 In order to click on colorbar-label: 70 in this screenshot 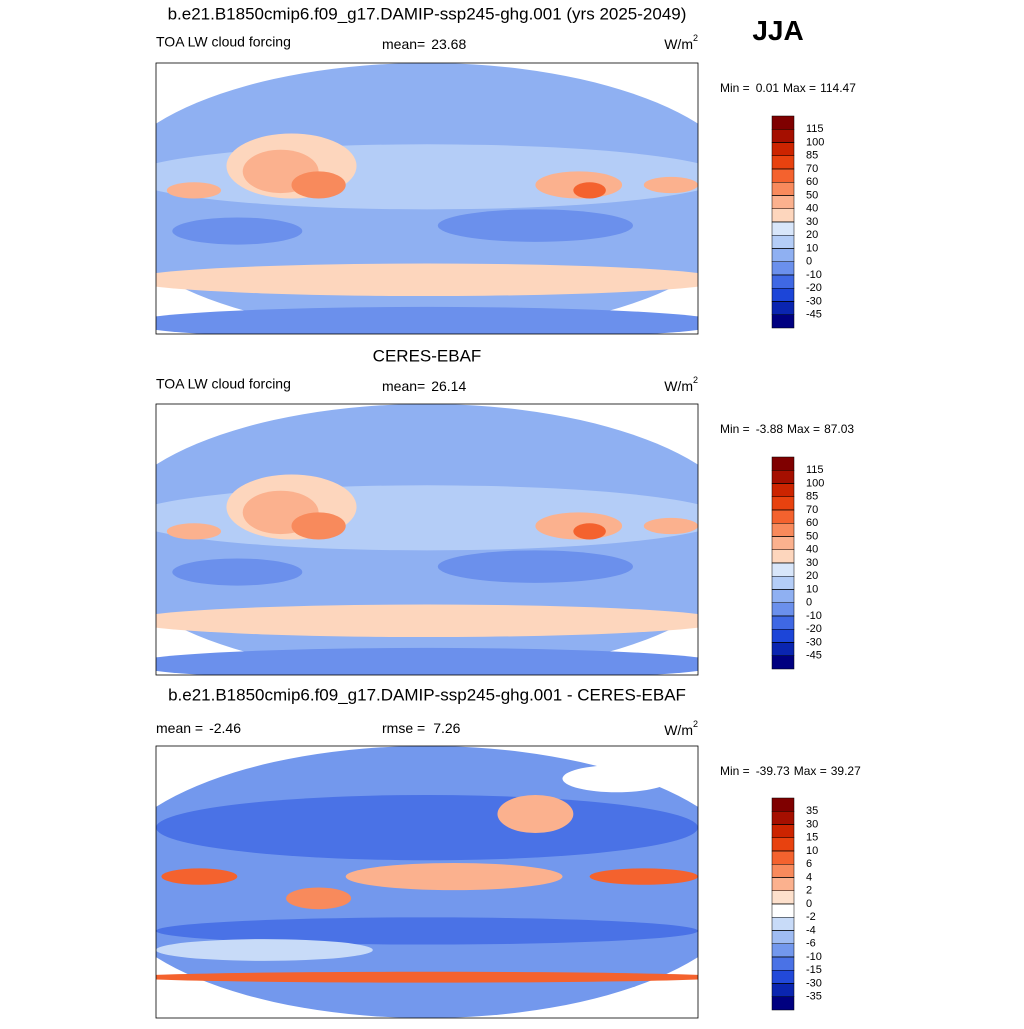, I will do `click(812, 510)`.